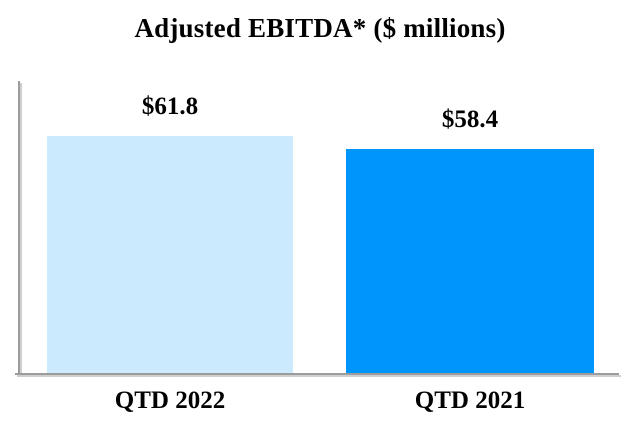  Describe the element at coordinates (470, 400) in the screenshot. I see `category-label-qtd-2021: QTD 2021` at that location.